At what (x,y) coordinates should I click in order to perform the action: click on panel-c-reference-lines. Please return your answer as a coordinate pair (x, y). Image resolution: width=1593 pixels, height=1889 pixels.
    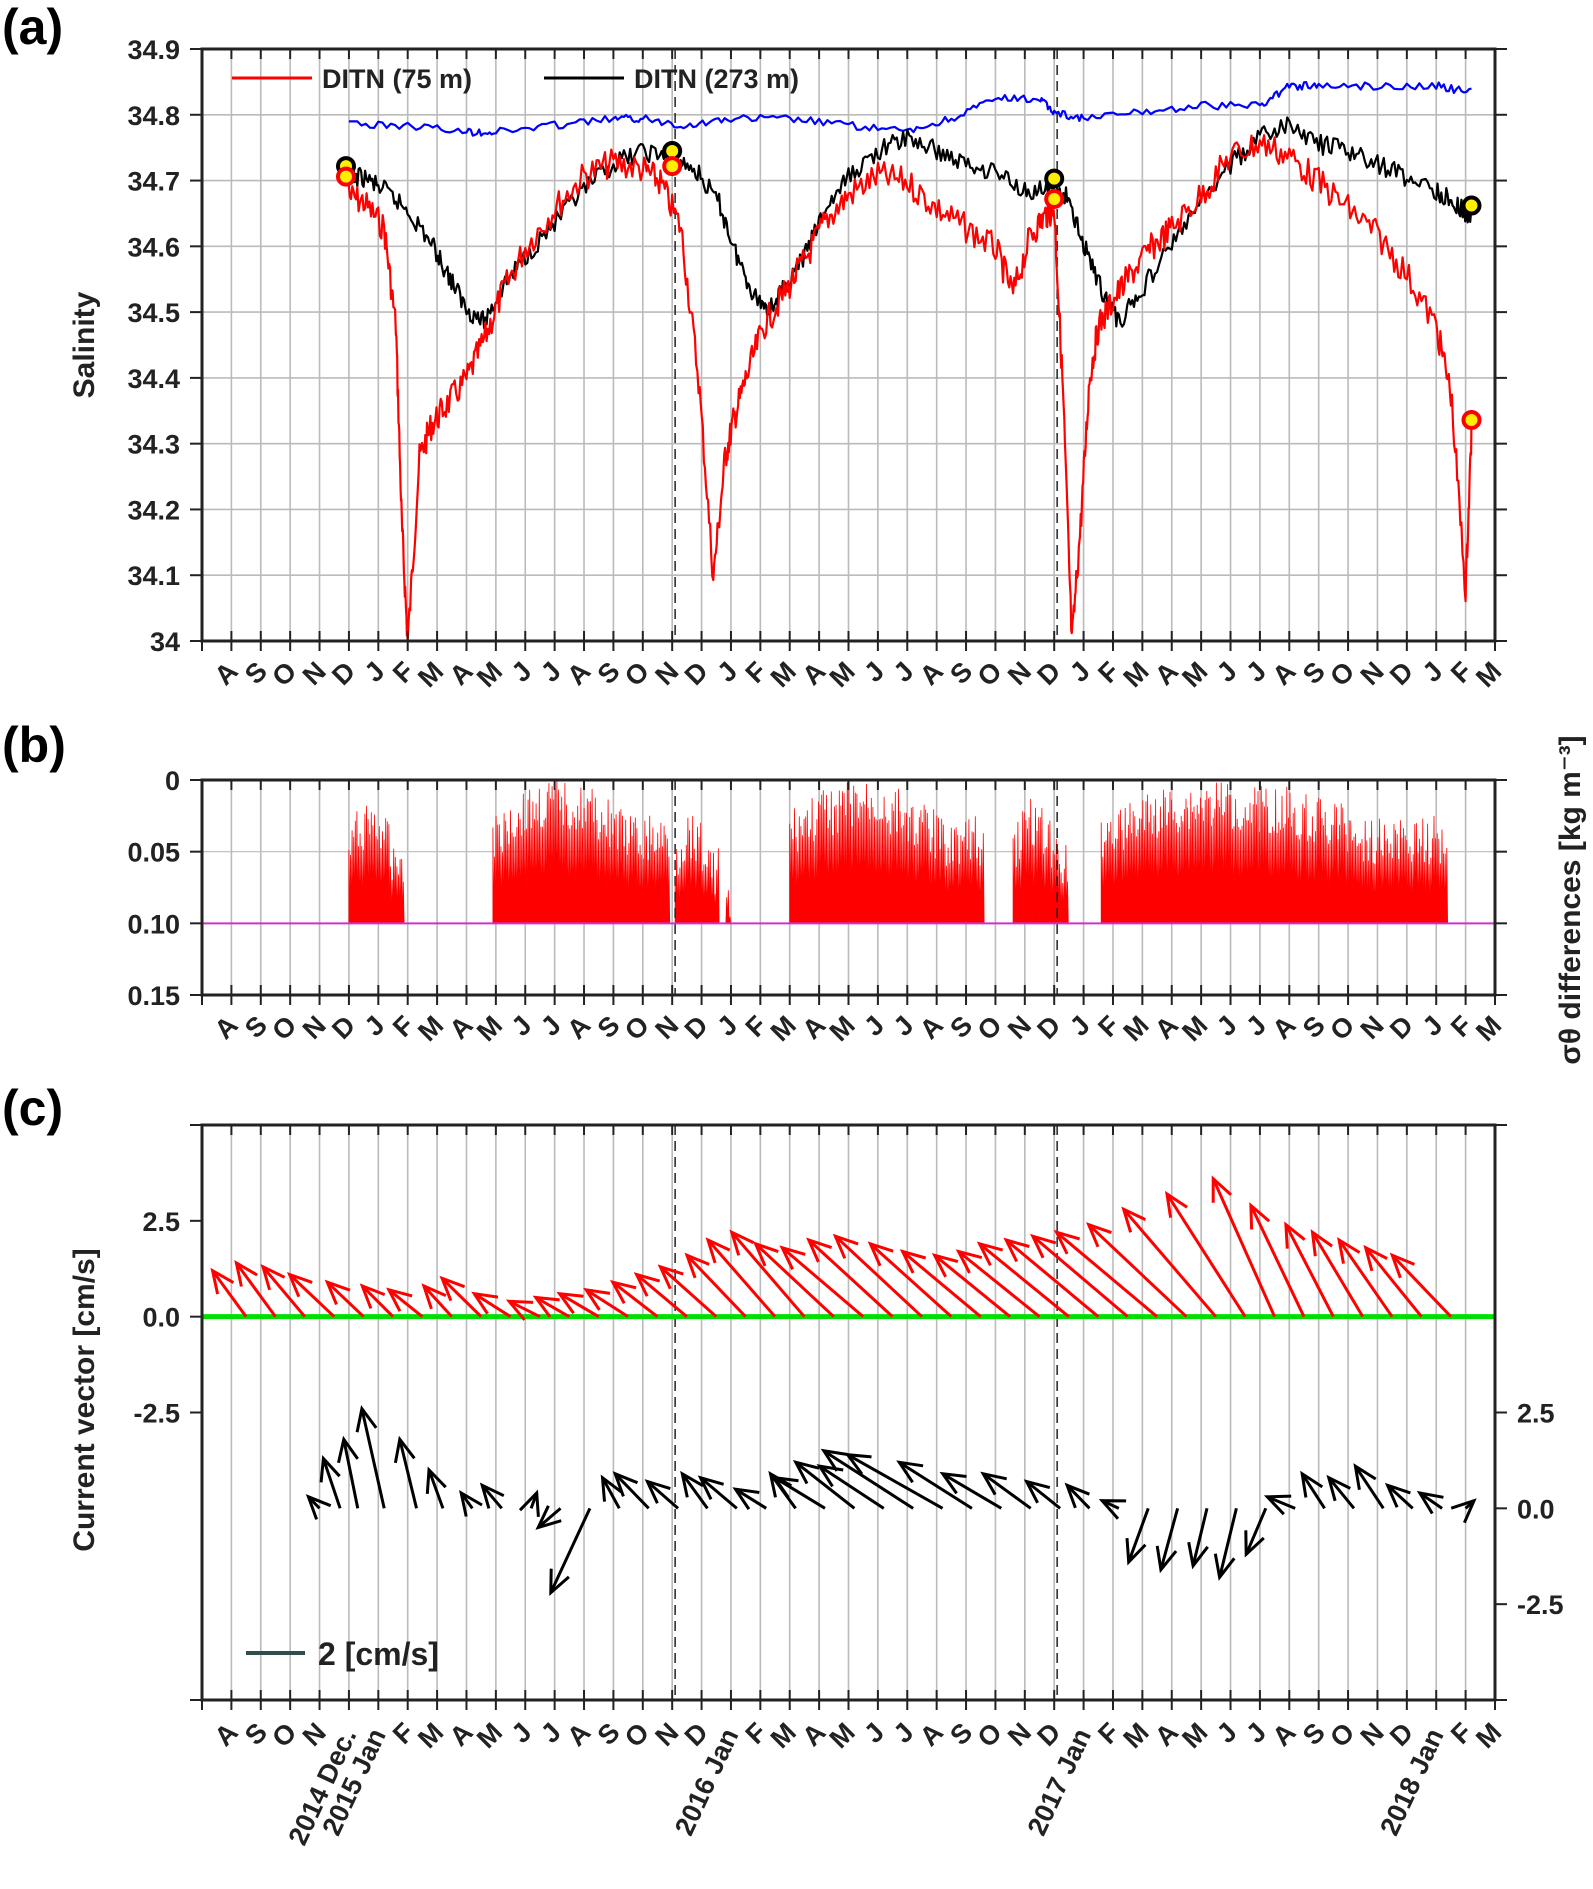
    Looking at the image, I should click on (866, 1412).